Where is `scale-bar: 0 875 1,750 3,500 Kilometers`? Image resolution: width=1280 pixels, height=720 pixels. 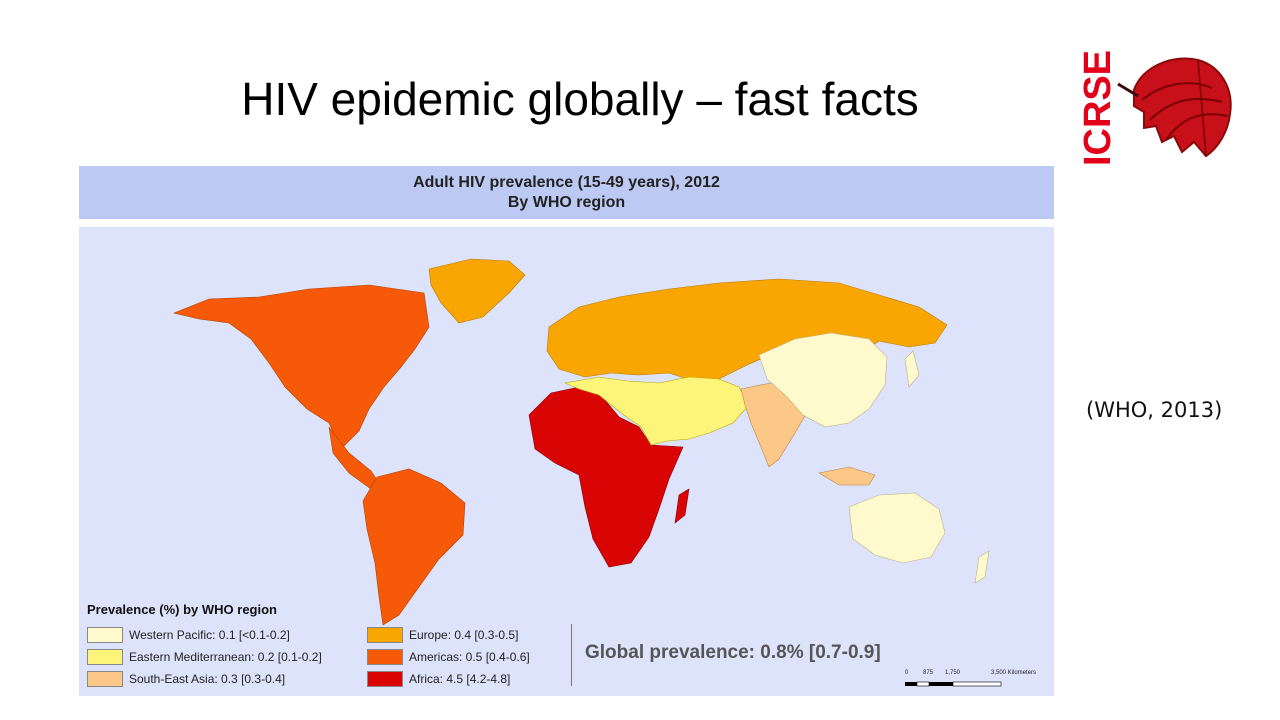 scale-bar: 0 875 1,750 3,500 Kilometers is located at coordinates (977, 680).